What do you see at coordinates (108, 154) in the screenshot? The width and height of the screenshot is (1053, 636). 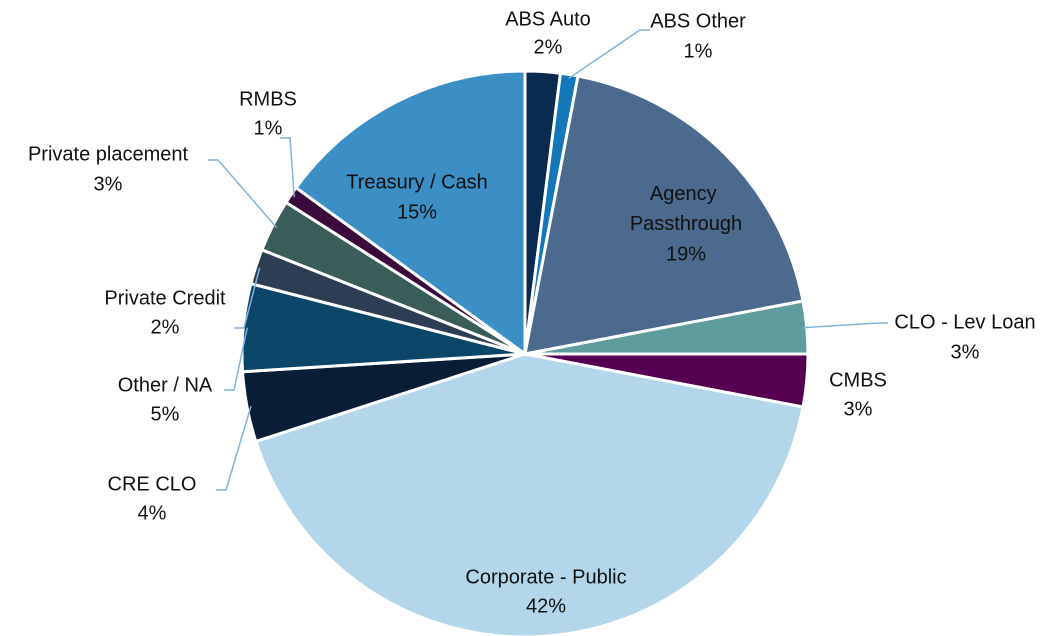 I see `slice-label: Private placement` at bounding box center [108, 154].